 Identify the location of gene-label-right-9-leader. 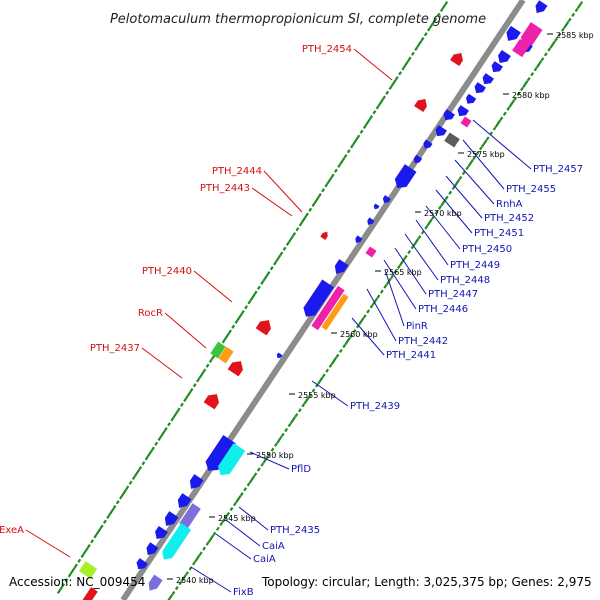
(410, 271).